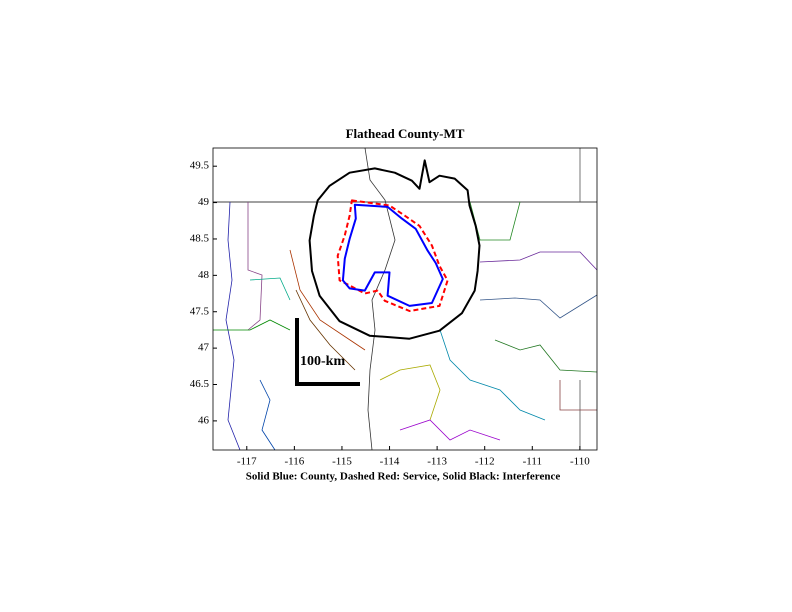 Image resolution: width=792 pixels, height=612 pixels. I want to click on x-tick-label: -112, so click(485, 462).